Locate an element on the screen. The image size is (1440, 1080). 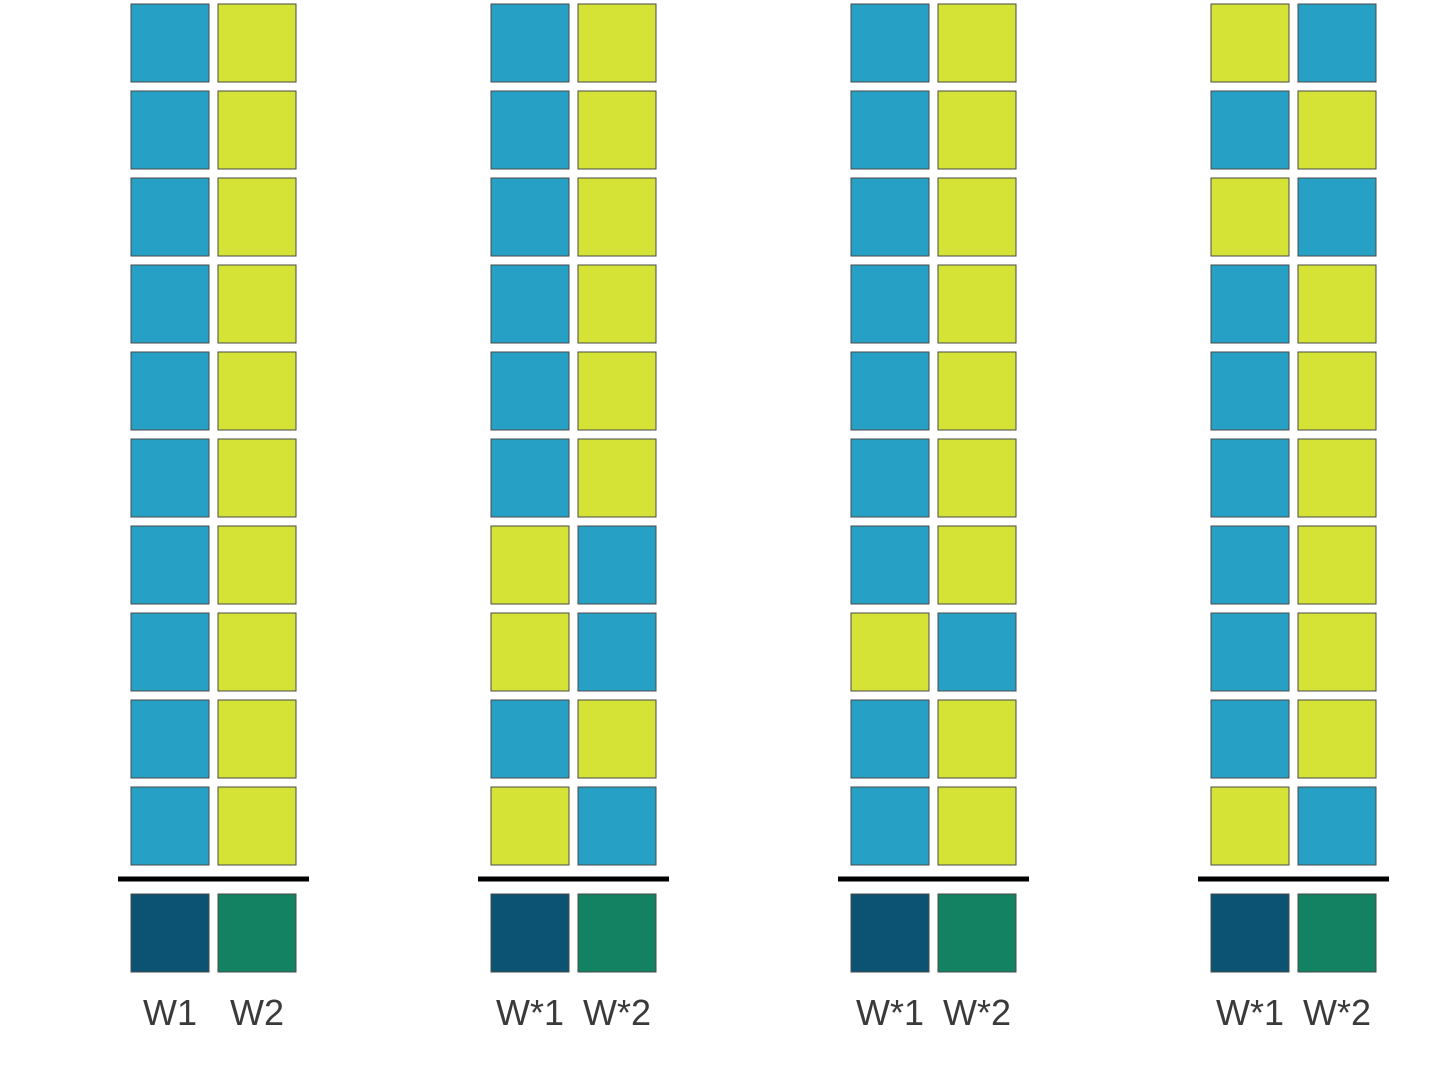
column-label: W2 is located at coordinates (257, 1012).